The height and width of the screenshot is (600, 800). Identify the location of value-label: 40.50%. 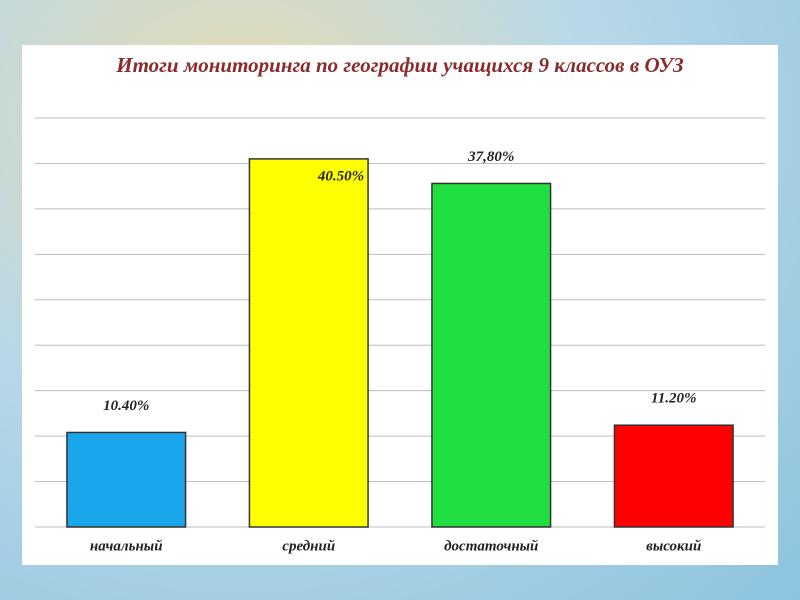
(340, 176).